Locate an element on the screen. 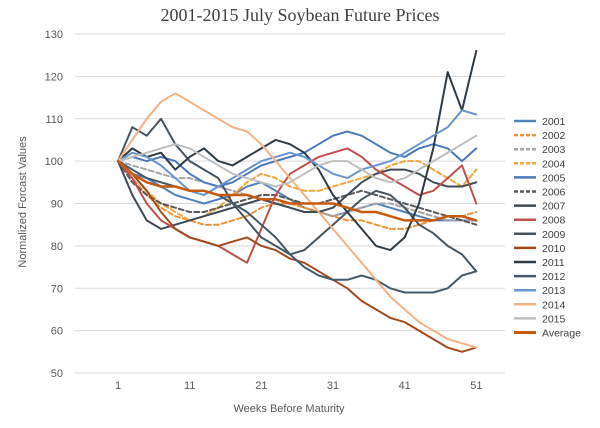 This screenshot has width=600, height=428. x-tick-label: 1 is located at coordinates (118, 386).